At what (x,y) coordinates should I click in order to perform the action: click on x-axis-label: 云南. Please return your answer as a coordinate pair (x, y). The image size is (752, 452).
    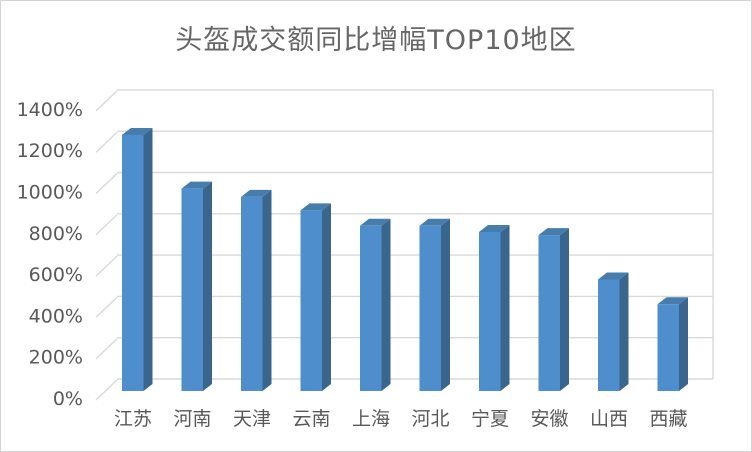
    Looking at the image, I should click on (311, 419).